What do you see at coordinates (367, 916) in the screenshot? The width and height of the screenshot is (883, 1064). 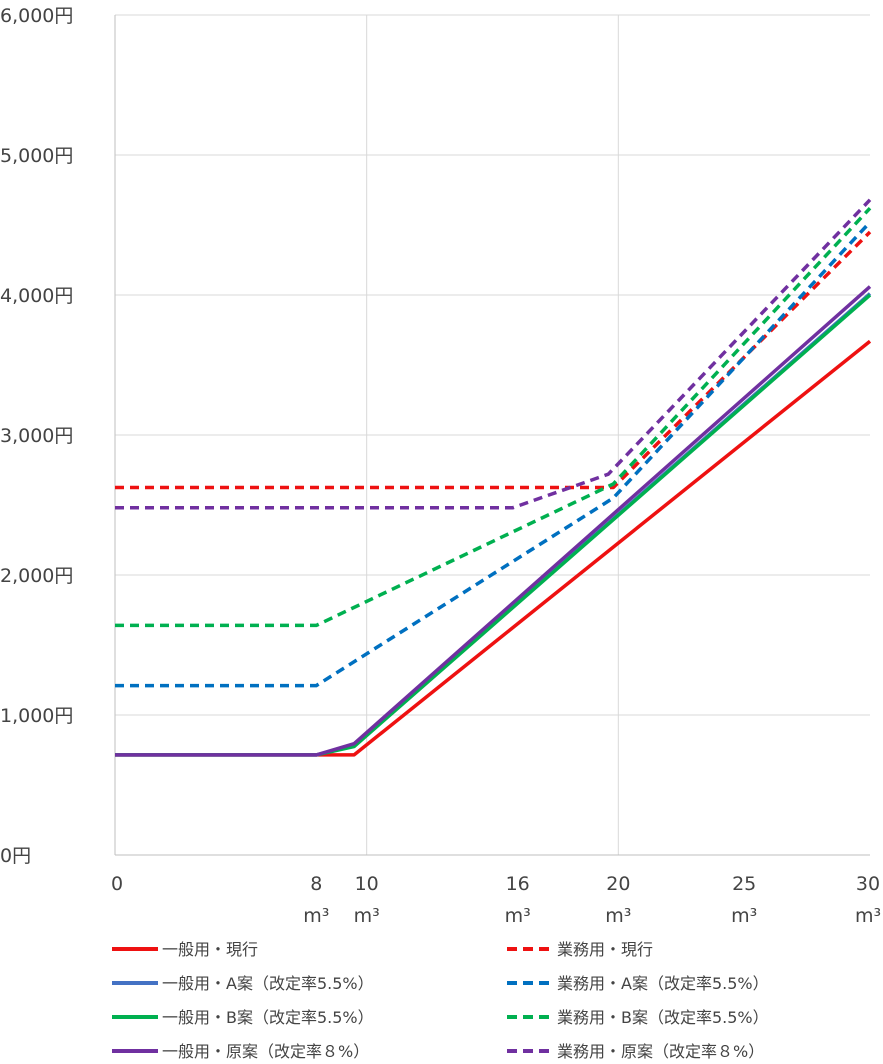 I see `x-tick-unit-2: m³` at bounding box center [367, 916].